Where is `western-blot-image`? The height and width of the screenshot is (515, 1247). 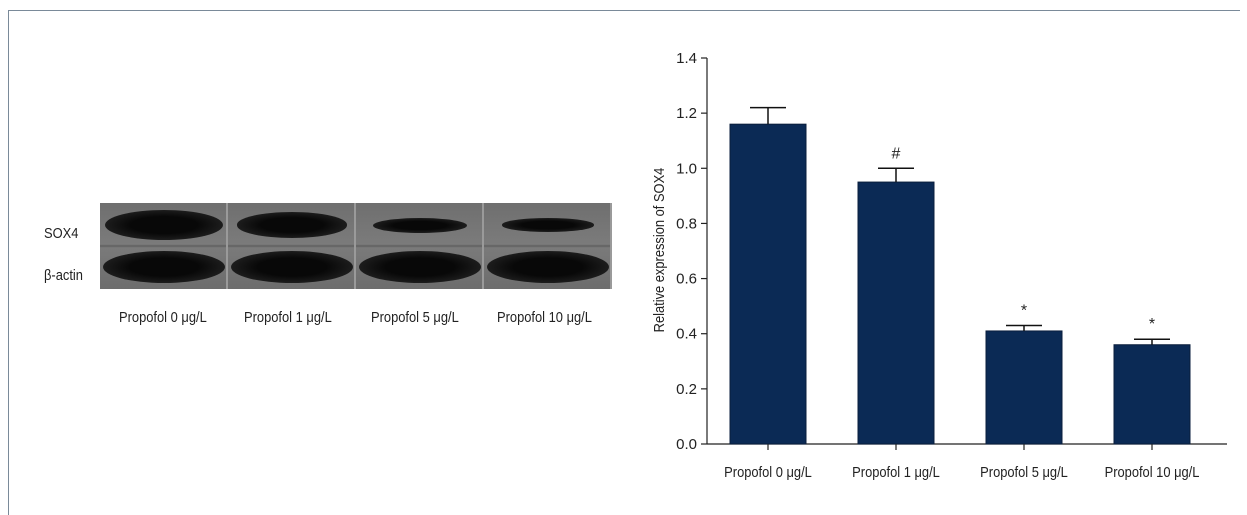
western-blot-image is located at coordinates (356, 246).